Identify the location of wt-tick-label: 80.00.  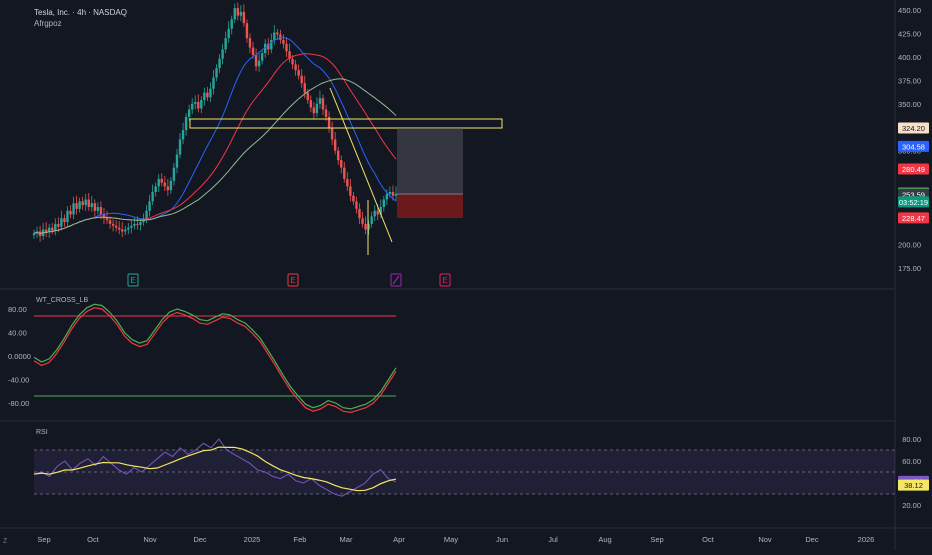
(17, 309).